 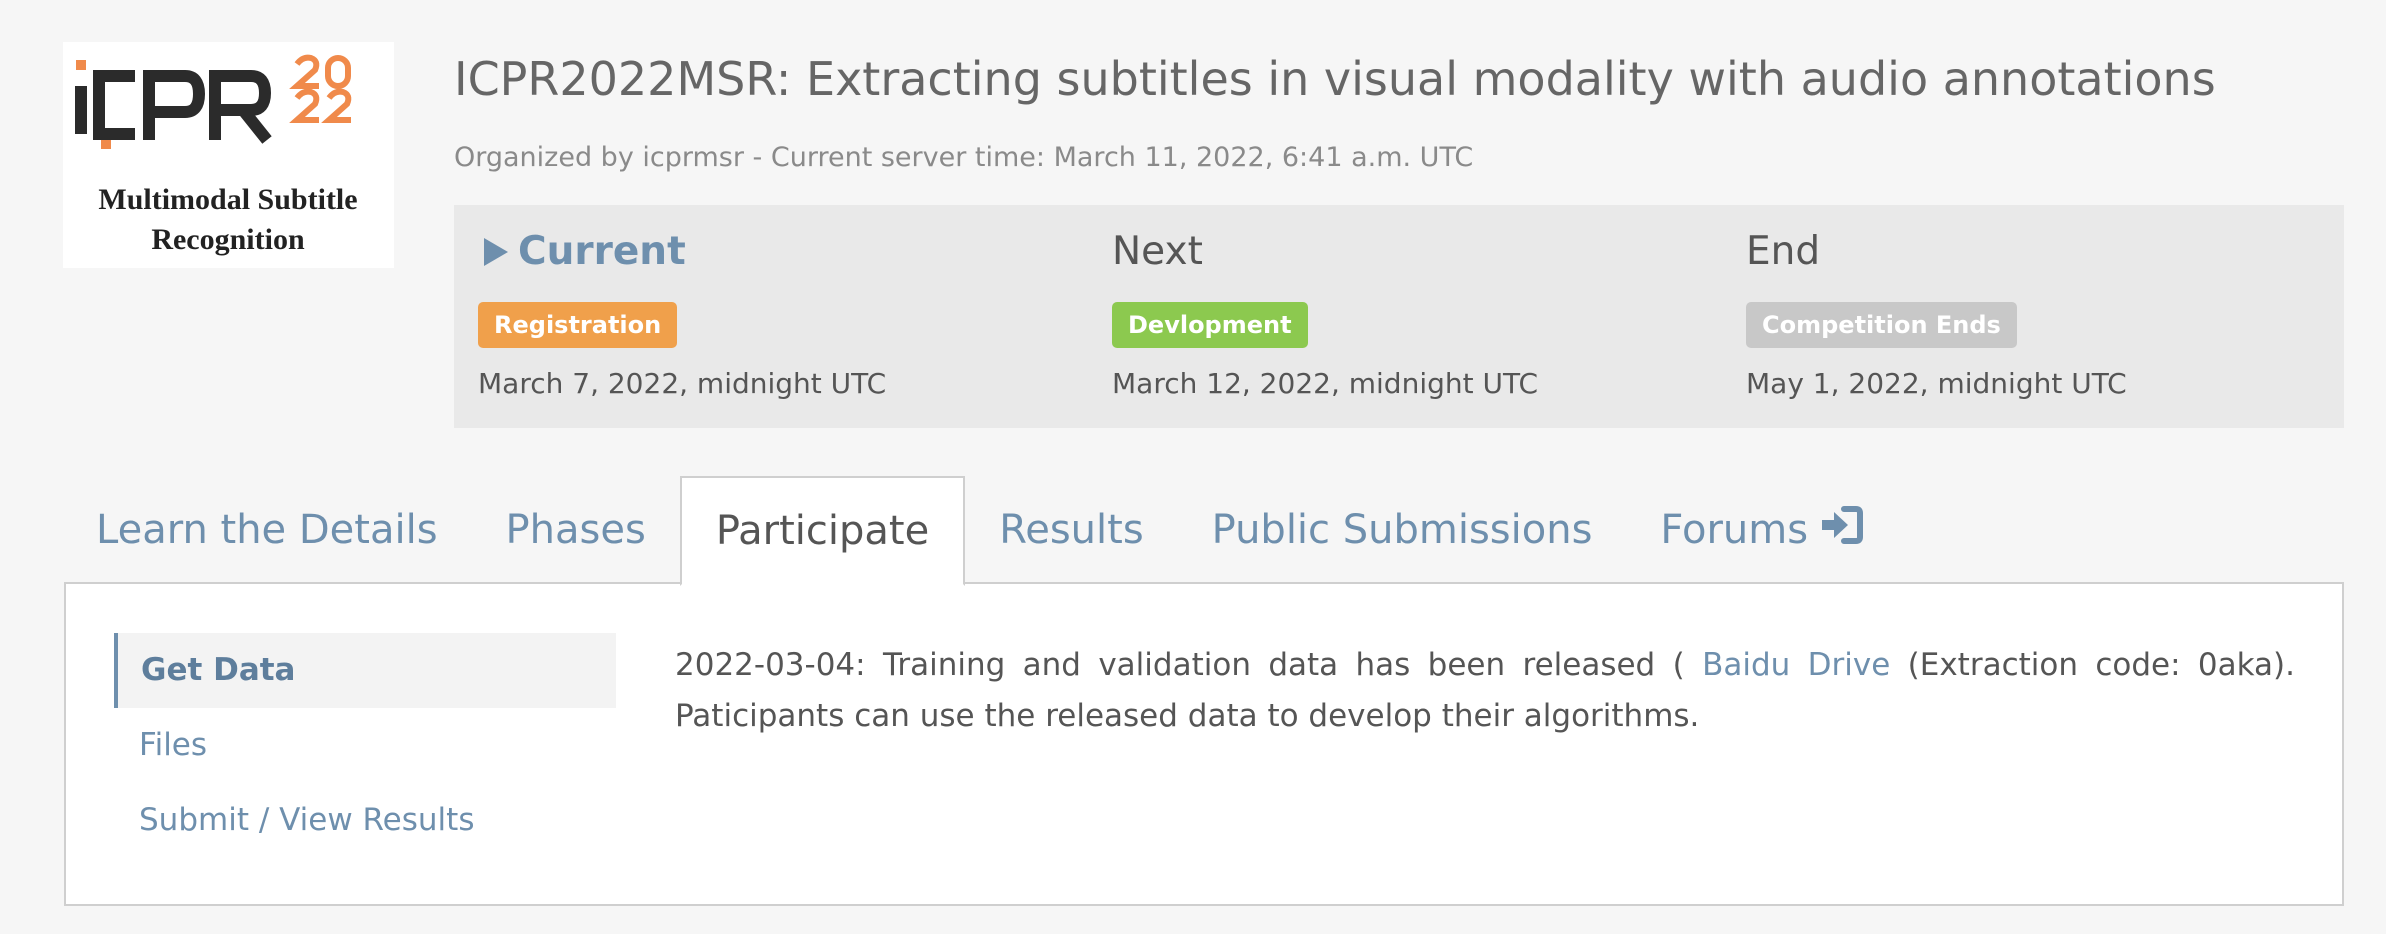 I want to click on phase-current-date: March 7, 2022, midnight UTC, so click(x=682, y=383).